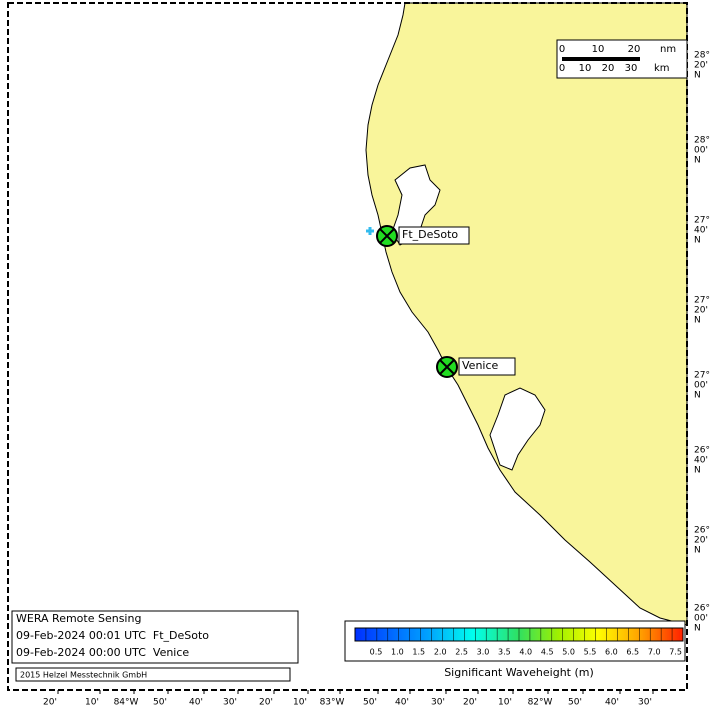  I want to click on station: Venice, so click(476, 367).